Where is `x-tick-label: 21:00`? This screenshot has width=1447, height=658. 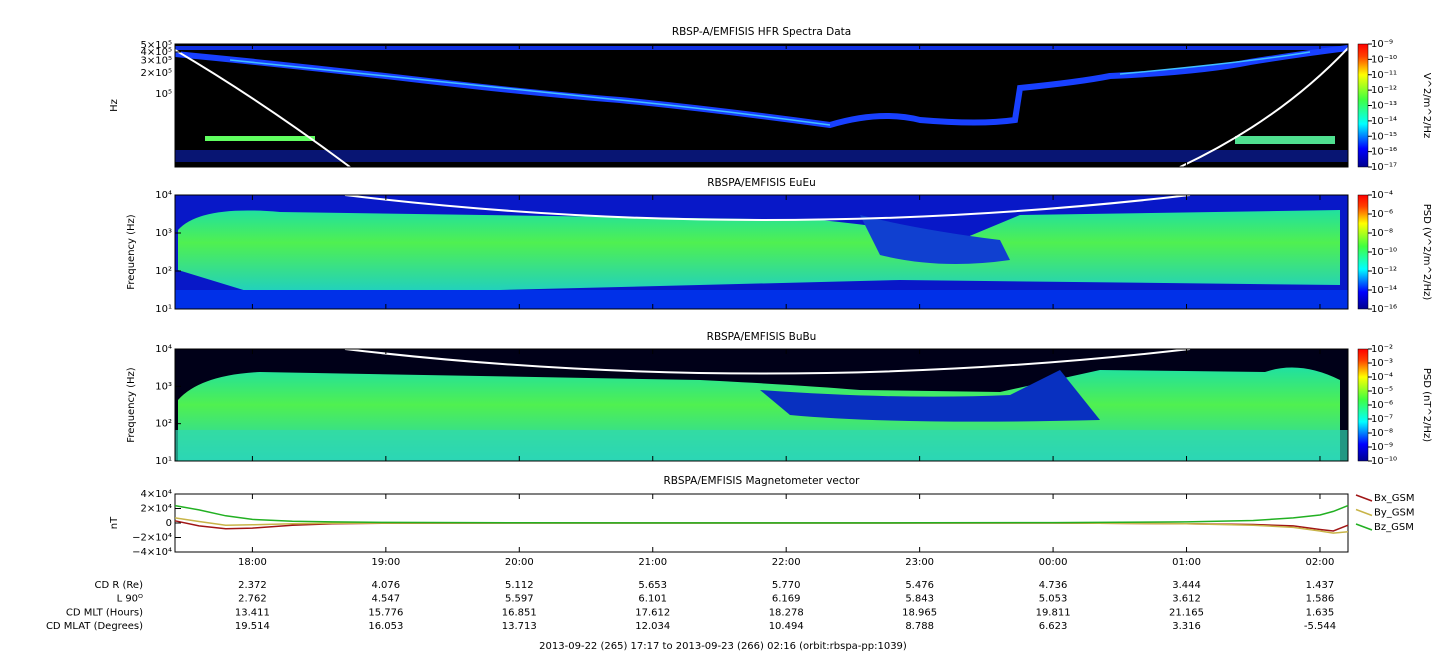
x-tick-label: 21:00 is located at coordinates (652, 562).